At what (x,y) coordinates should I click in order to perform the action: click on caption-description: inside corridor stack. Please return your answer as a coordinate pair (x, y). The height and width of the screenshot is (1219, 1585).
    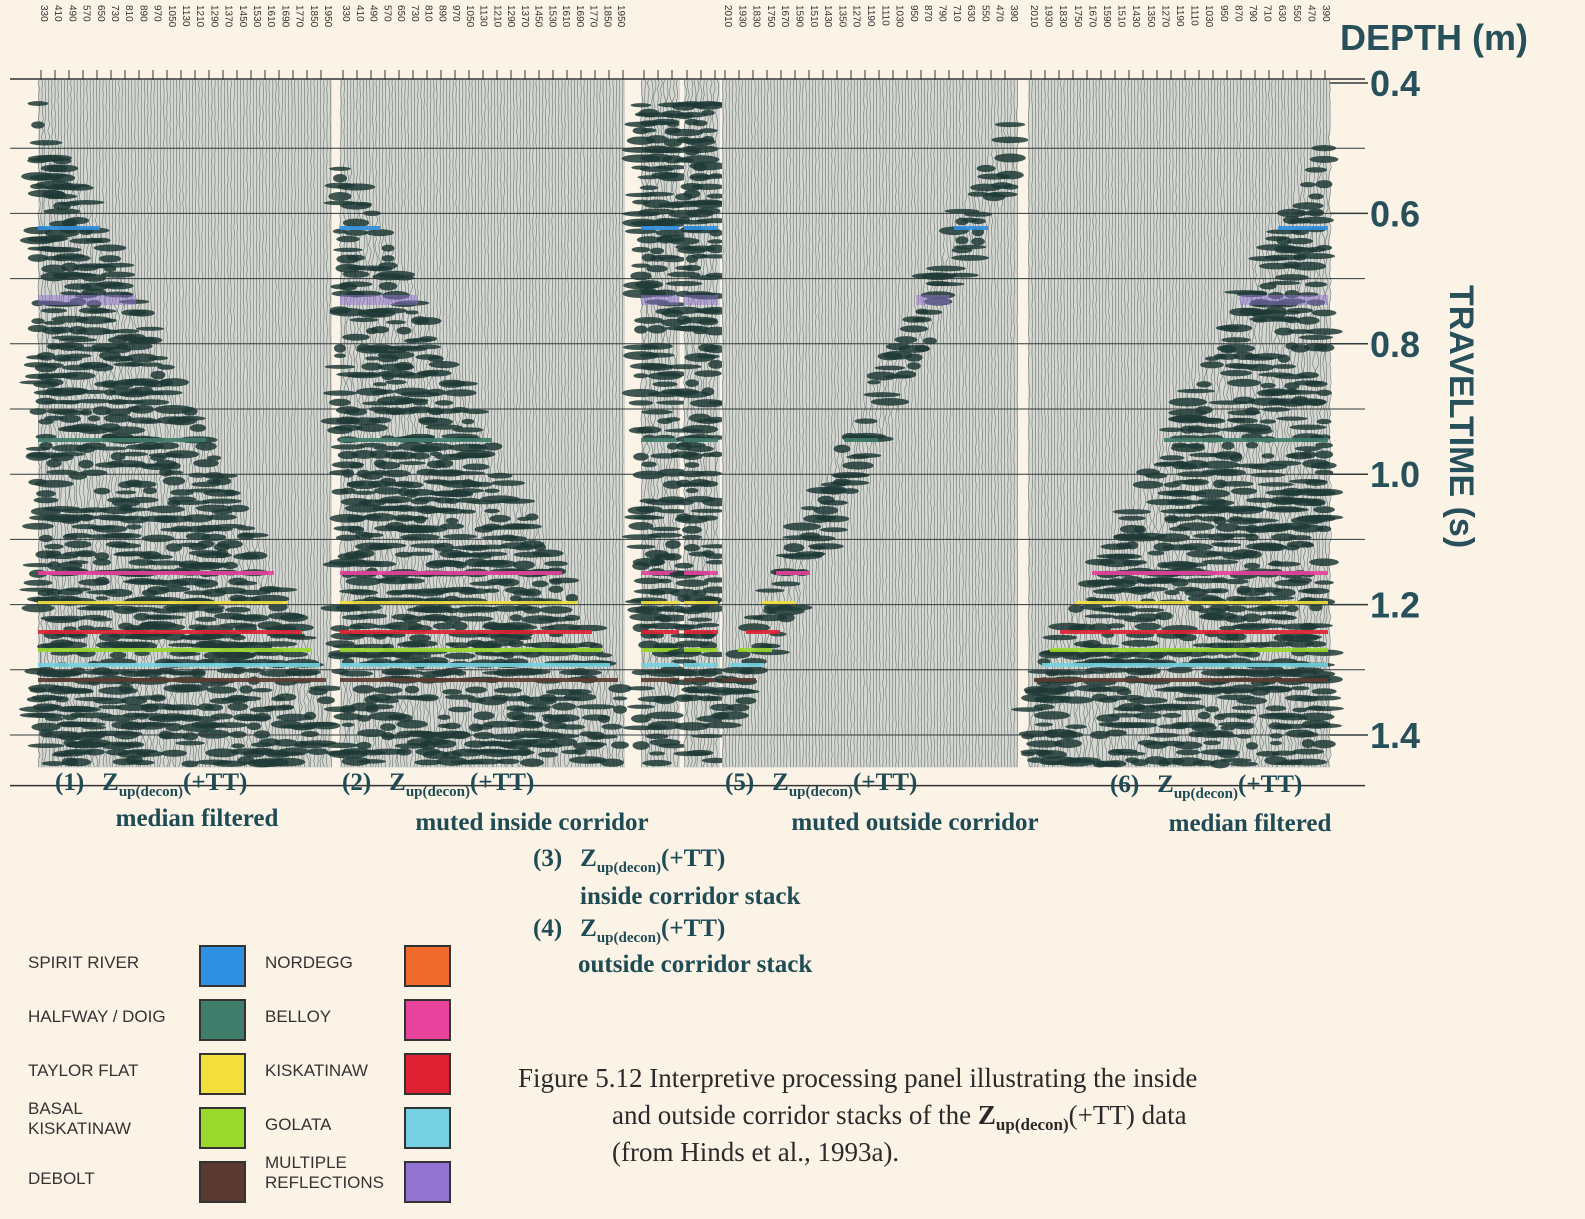
    Looking at the image, I should click on (690, 896).